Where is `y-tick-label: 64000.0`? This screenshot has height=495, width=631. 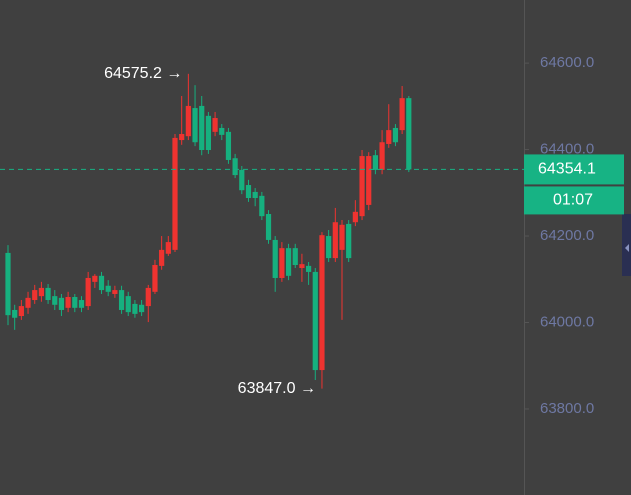 y-tick-label: 64000.0 is located at coordinates (567, 321).